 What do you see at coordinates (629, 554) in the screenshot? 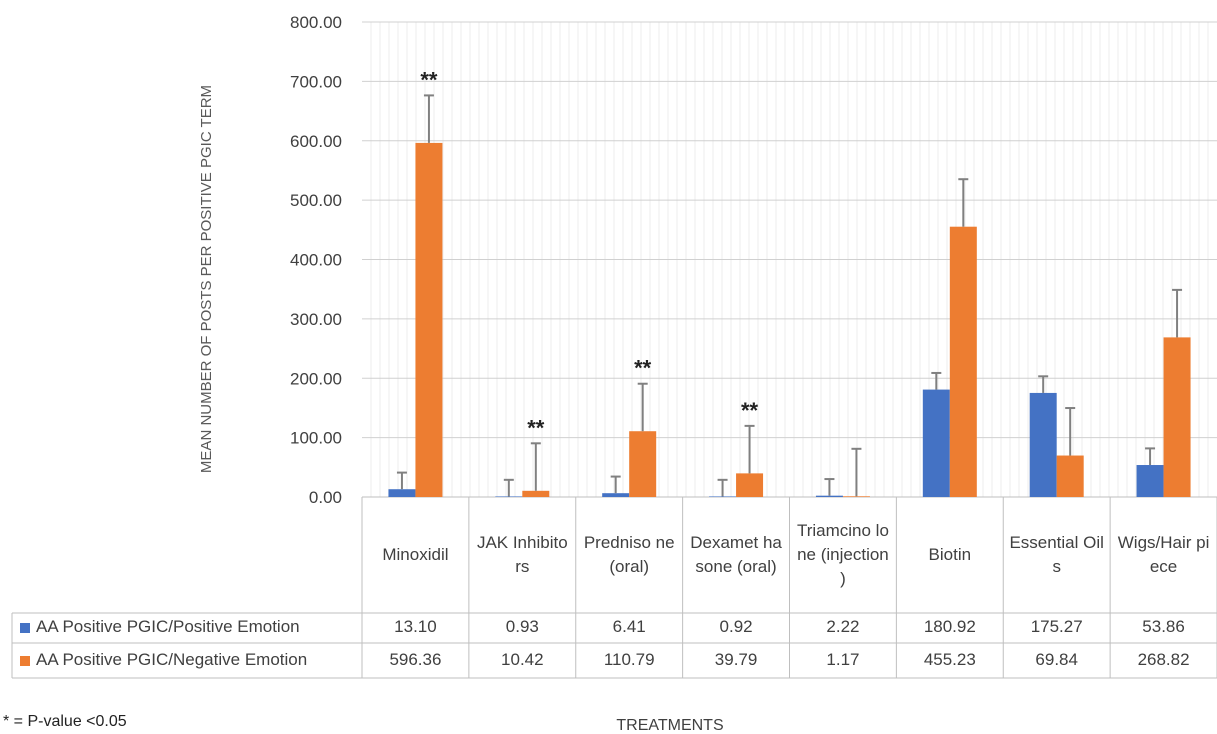
I see `category-label: Predniso ne (oral)` at bounding box center [629, 554].